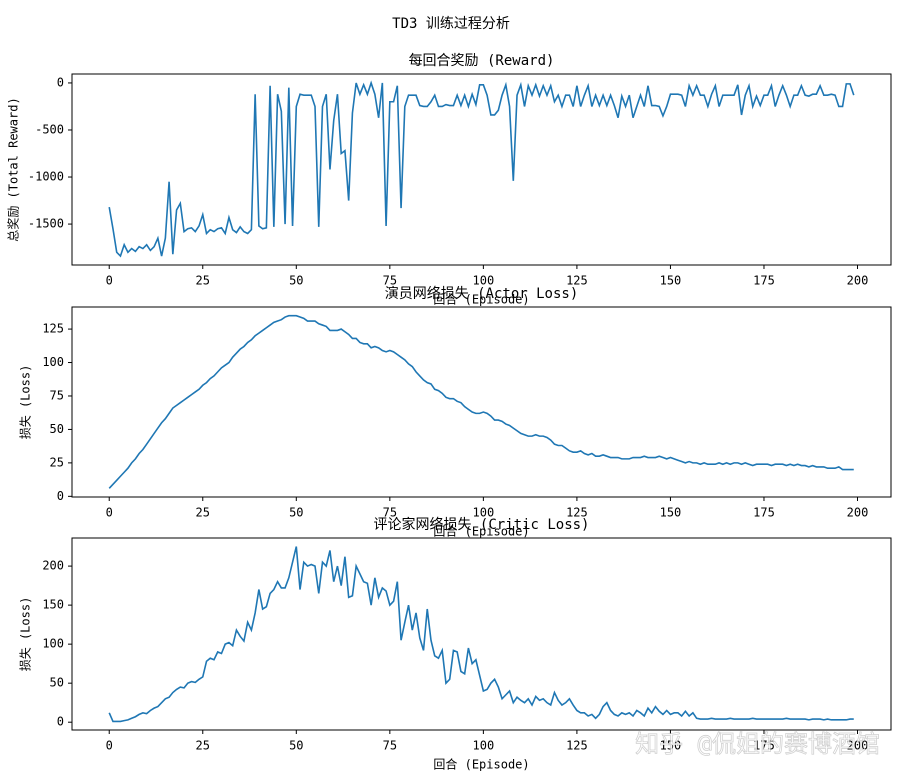  I want to click on figure-title: TD3 训练过程分析, so click(451, 24).